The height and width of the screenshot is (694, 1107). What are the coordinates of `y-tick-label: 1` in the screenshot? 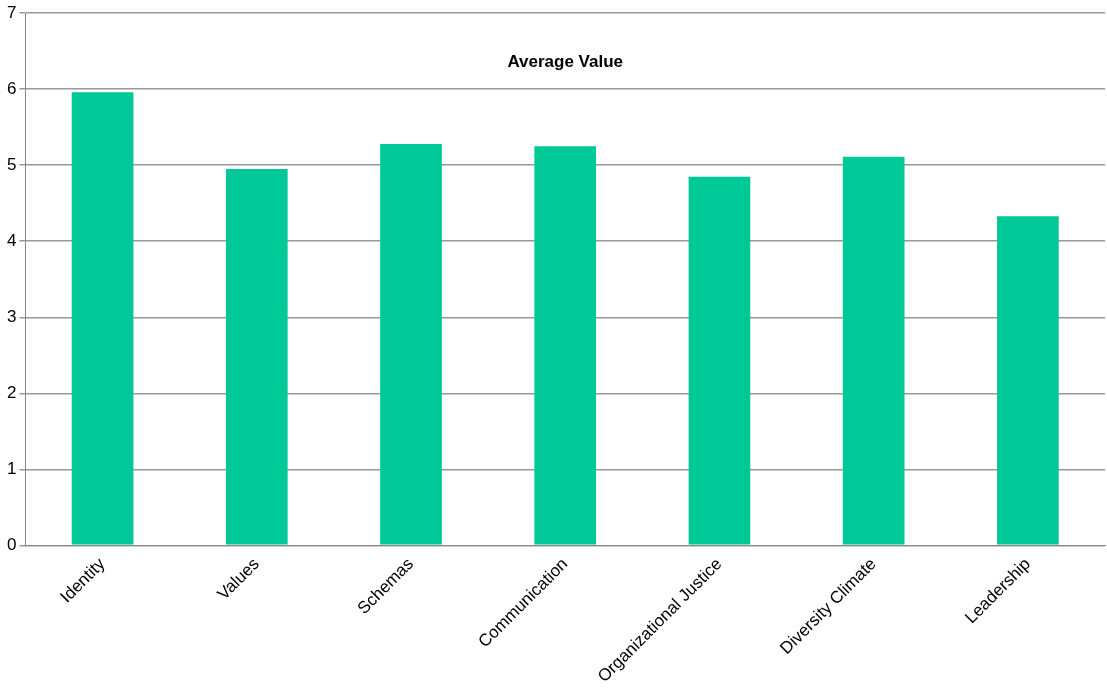 It's located at (11, 468).